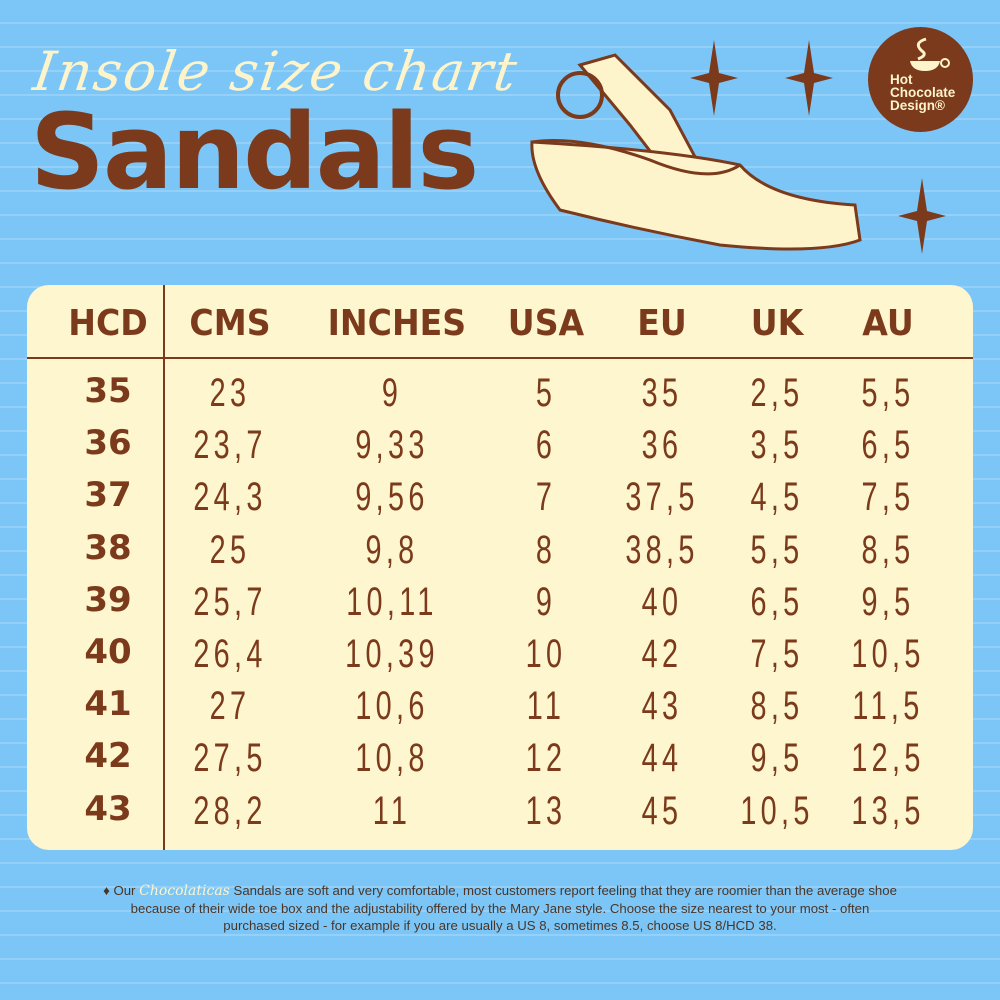 This screenshot has width=1000, height=1000. What do you see at coordinates (392, 497) in the screenshot?
I see `table-cell-inches: 9,56` at bounding box center [392, 497].